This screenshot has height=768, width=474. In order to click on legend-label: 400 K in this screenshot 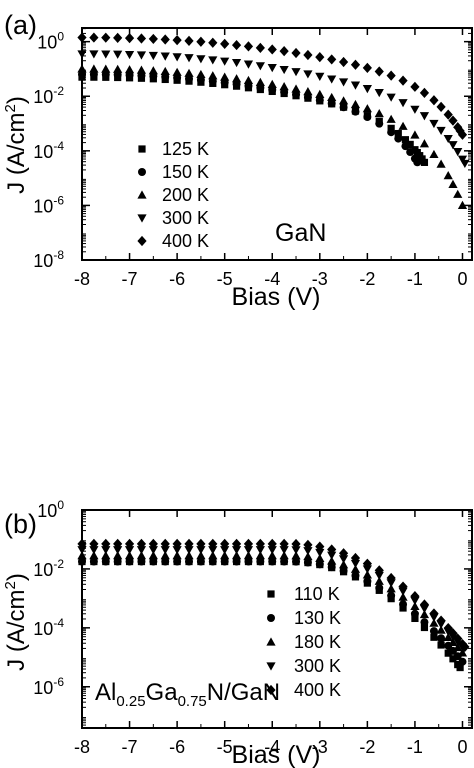, I will do `click(317, 690)`.